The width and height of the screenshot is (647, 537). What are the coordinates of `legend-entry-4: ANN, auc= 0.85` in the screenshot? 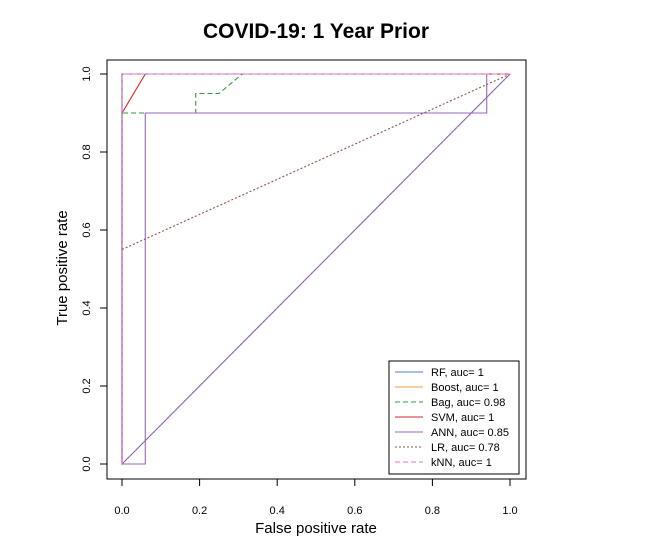 It's located at (470, 433).